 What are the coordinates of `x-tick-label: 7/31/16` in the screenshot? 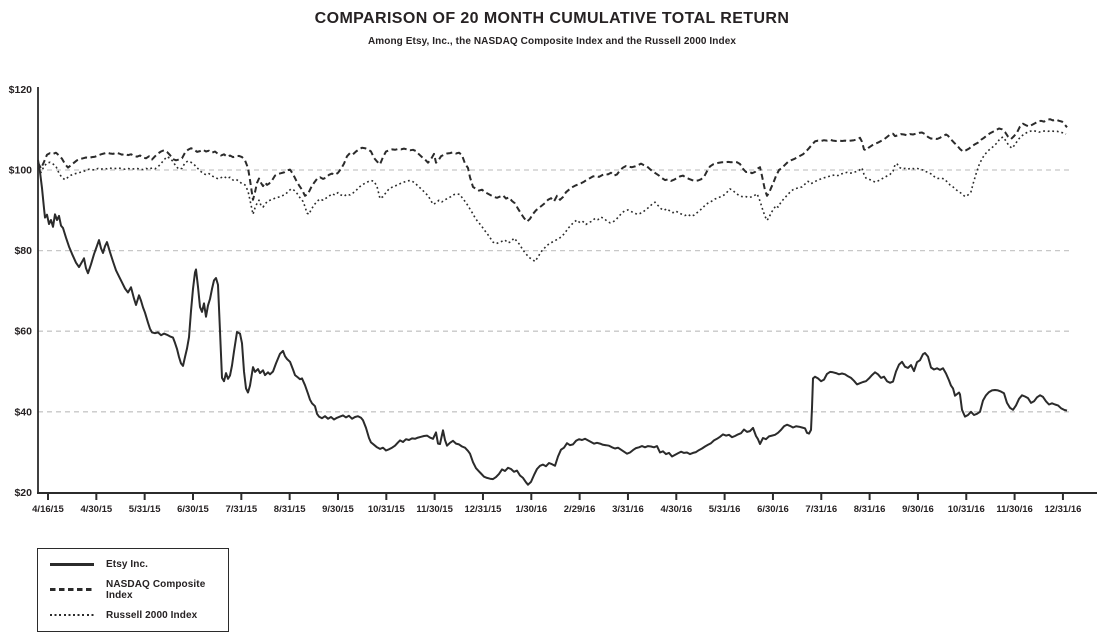 It's located at (821, 509).